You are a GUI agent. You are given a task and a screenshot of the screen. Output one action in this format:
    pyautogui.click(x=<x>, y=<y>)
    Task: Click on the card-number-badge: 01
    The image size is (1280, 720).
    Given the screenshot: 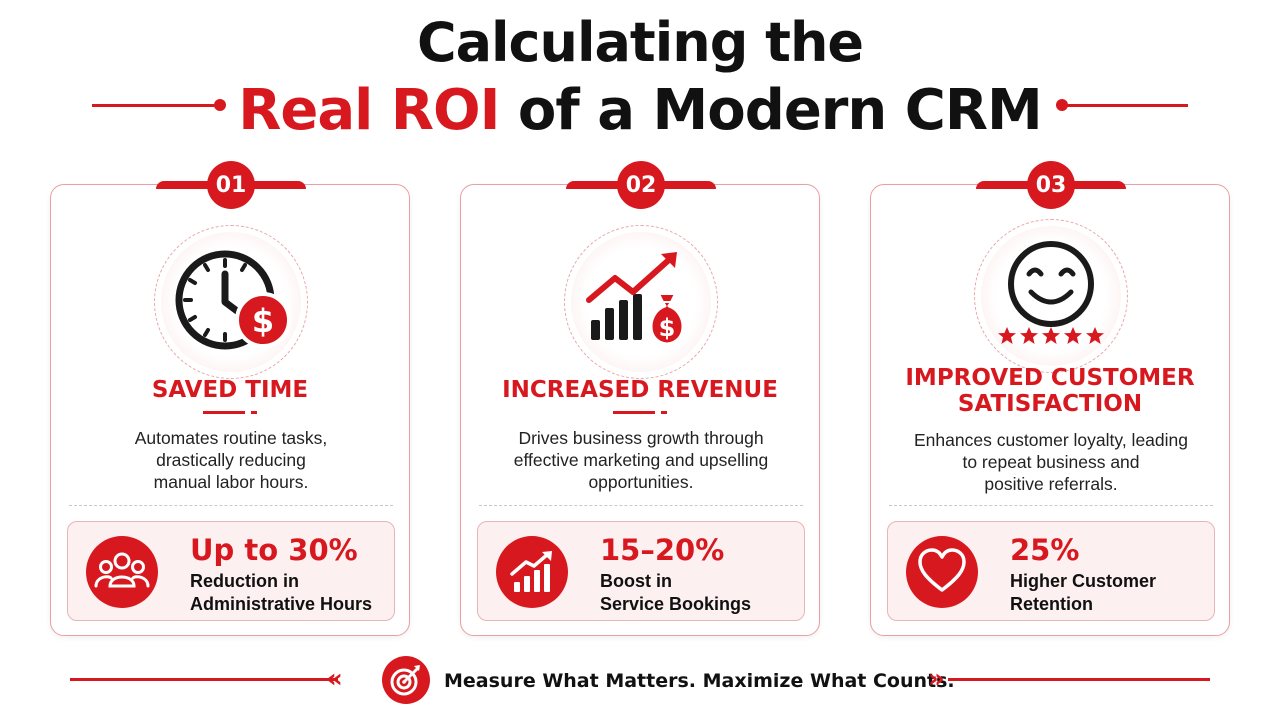 What is the action you would take?
    pyautogui.click(x=231, y=185)
    